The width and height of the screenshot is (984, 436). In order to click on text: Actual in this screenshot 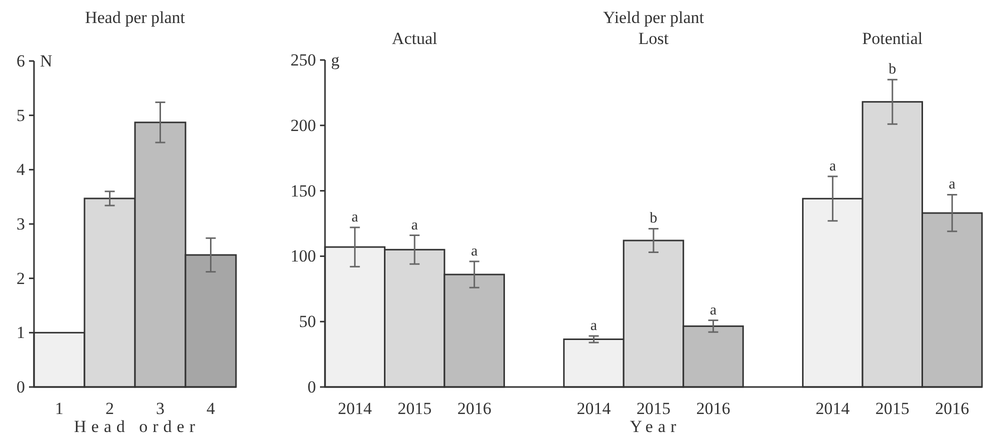, I will do `click(415, 38)`.